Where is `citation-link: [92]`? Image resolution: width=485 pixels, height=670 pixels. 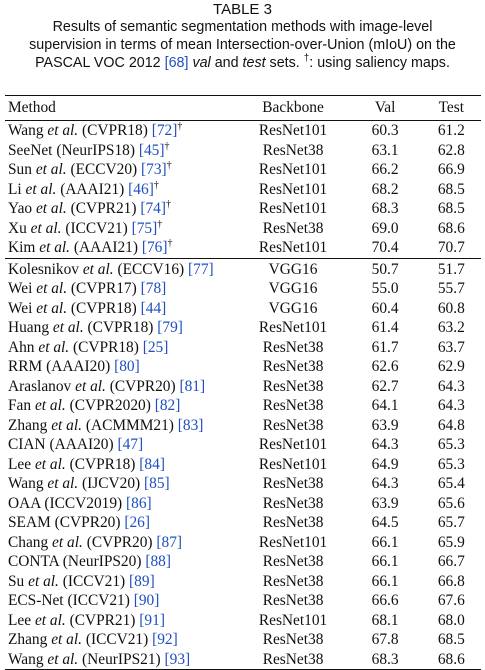 citation-link: [92] is located at coordinates (165, 639).